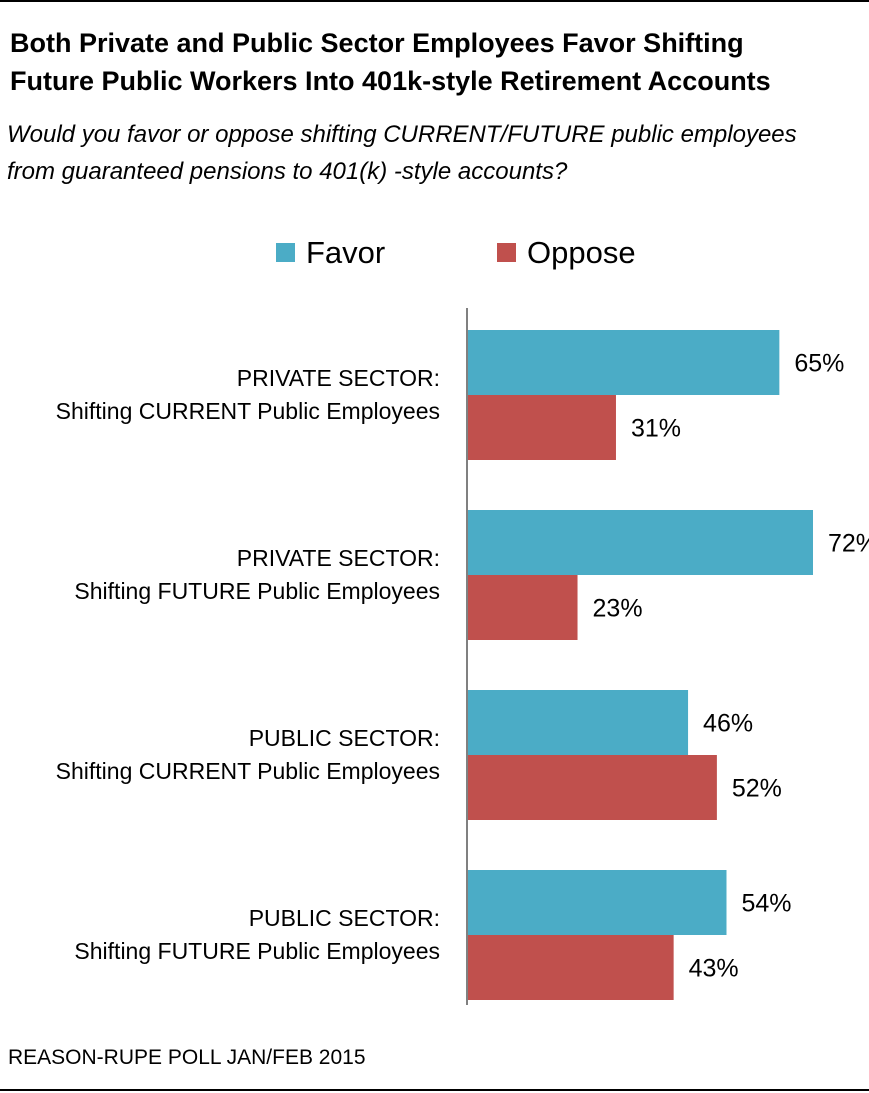 The image size is (869, 1093). What do you see at coordinates (434, 1) in the screenshot?
I see `top-rule` at bounding box center [434, 1].